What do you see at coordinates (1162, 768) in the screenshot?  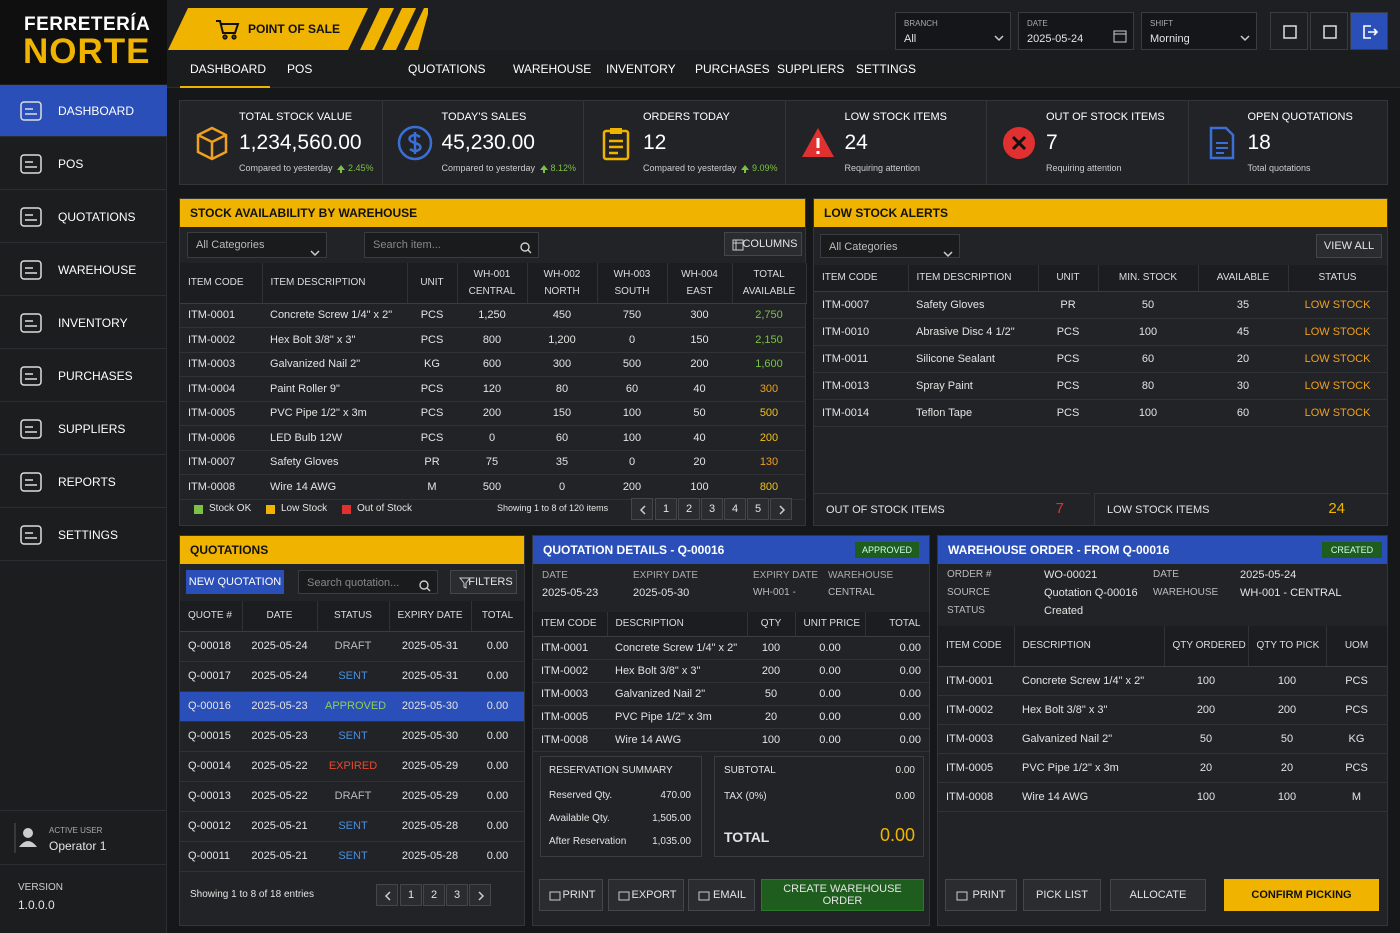 I see `table-row: ITM-0005 PVC Pipe 1/2" x 3m 20 20 PCS` at bounding box center [1162, 768].